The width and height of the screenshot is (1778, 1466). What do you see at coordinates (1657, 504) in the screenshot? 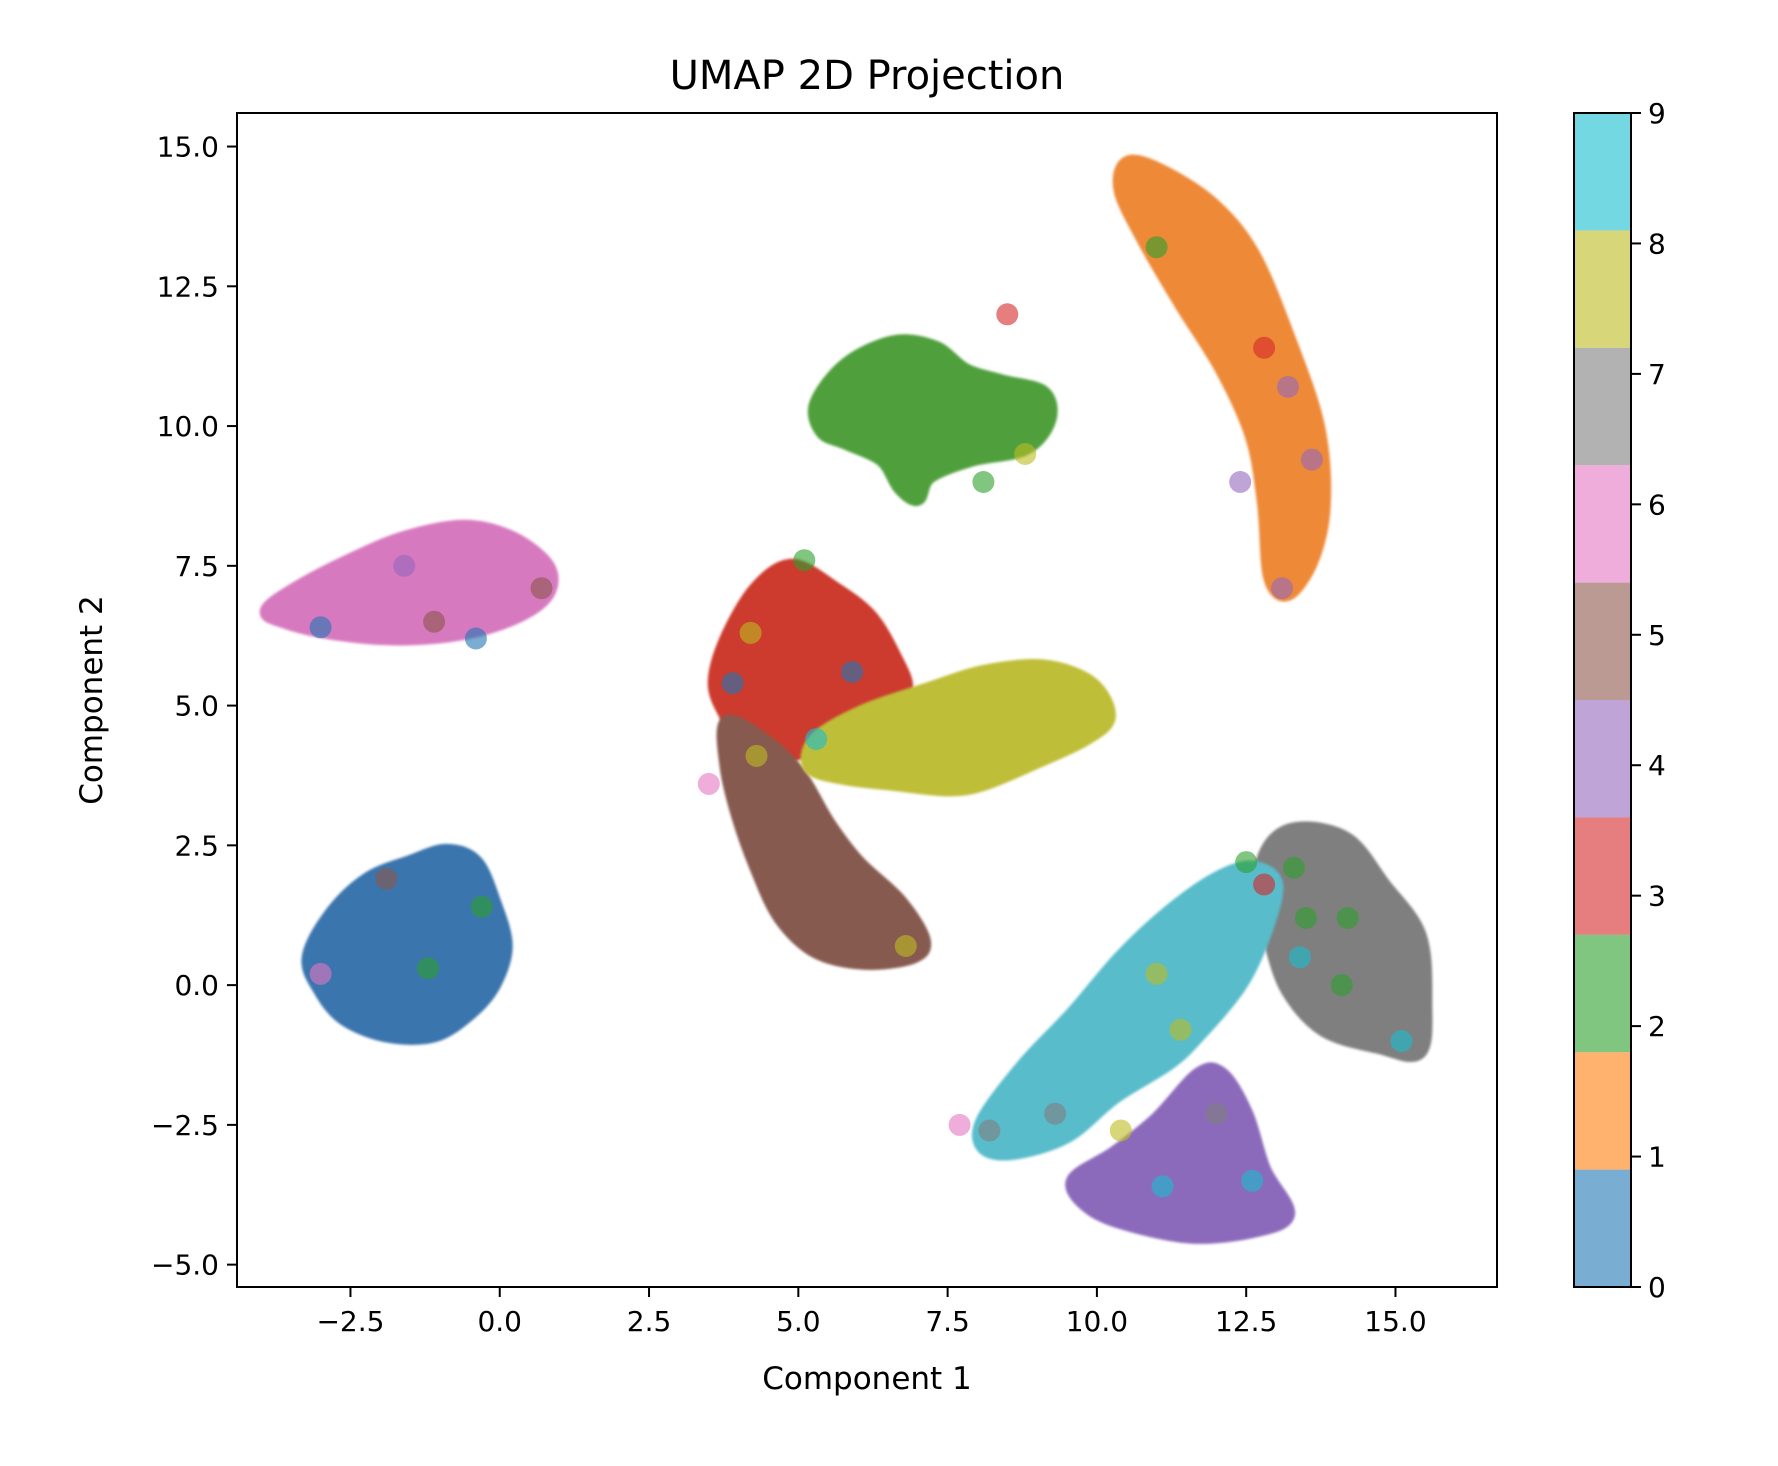
I see `colorbar-tick-label: 6` at bounding box center [1657, 504].